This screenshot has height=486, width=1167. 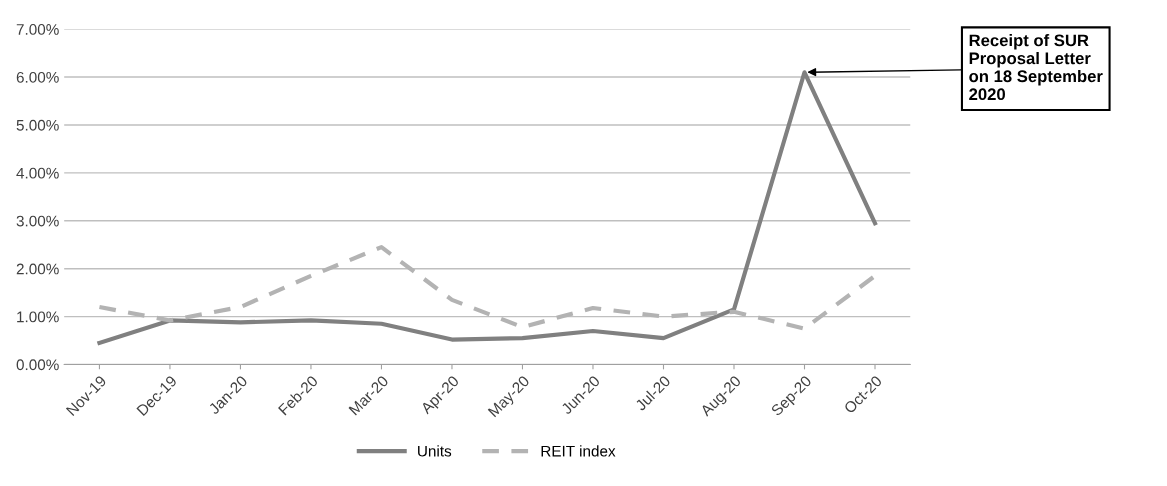 What do you see at coordinates (435, 451) in the screenshot?
I see `legend-label: Units` at bounding box center [435, 451].